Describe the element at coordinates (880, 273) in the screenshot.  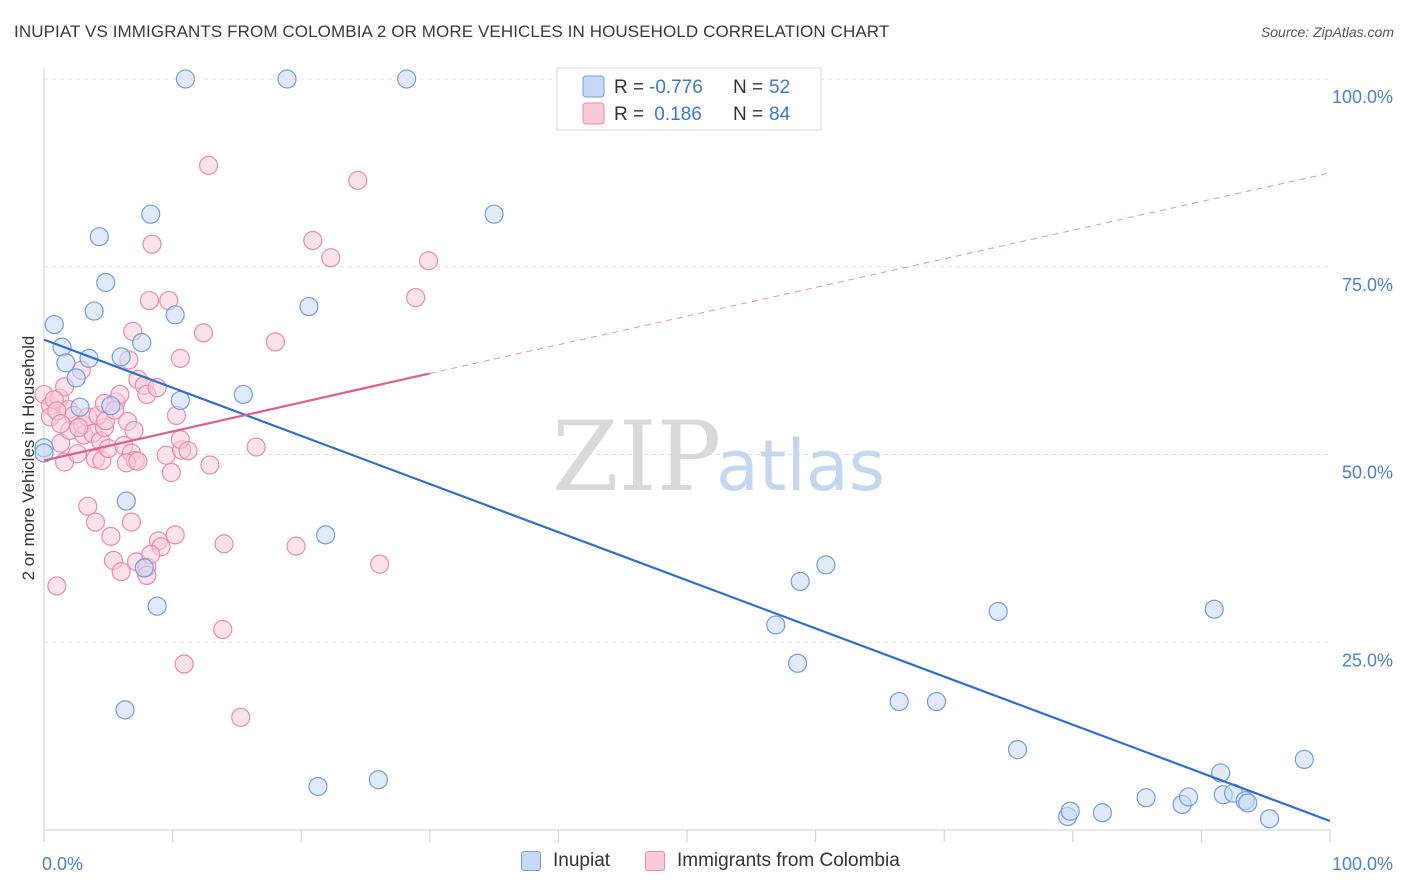
I see `trend-line-colombia-extension` at that location.